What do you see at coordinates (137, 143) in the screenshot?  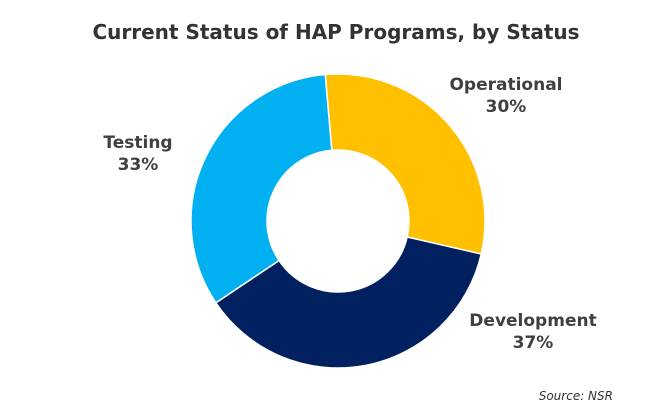 I see `slice-label-testing: Testing` at bounding box center [137, 143].